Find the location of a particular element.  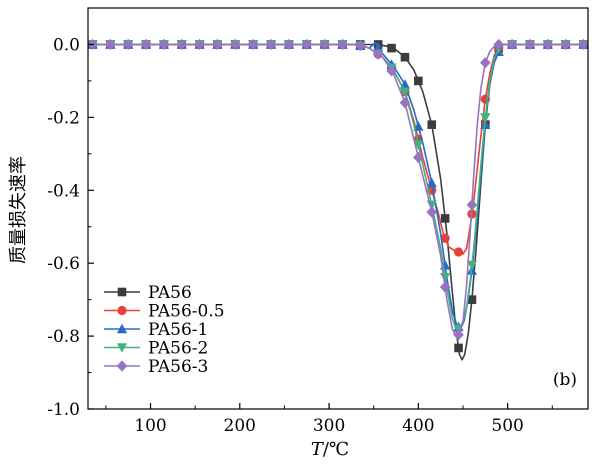

x-tick-label-300: 300 is located at coordinates (329, 426).